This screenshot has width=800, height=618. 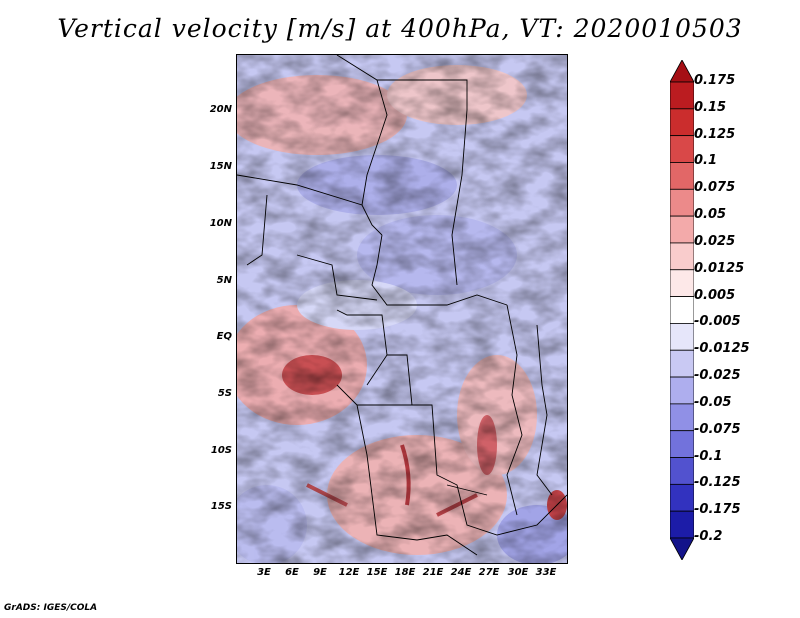 I want to click on colorbar-label: -0.075, so click(x=717, y=429).